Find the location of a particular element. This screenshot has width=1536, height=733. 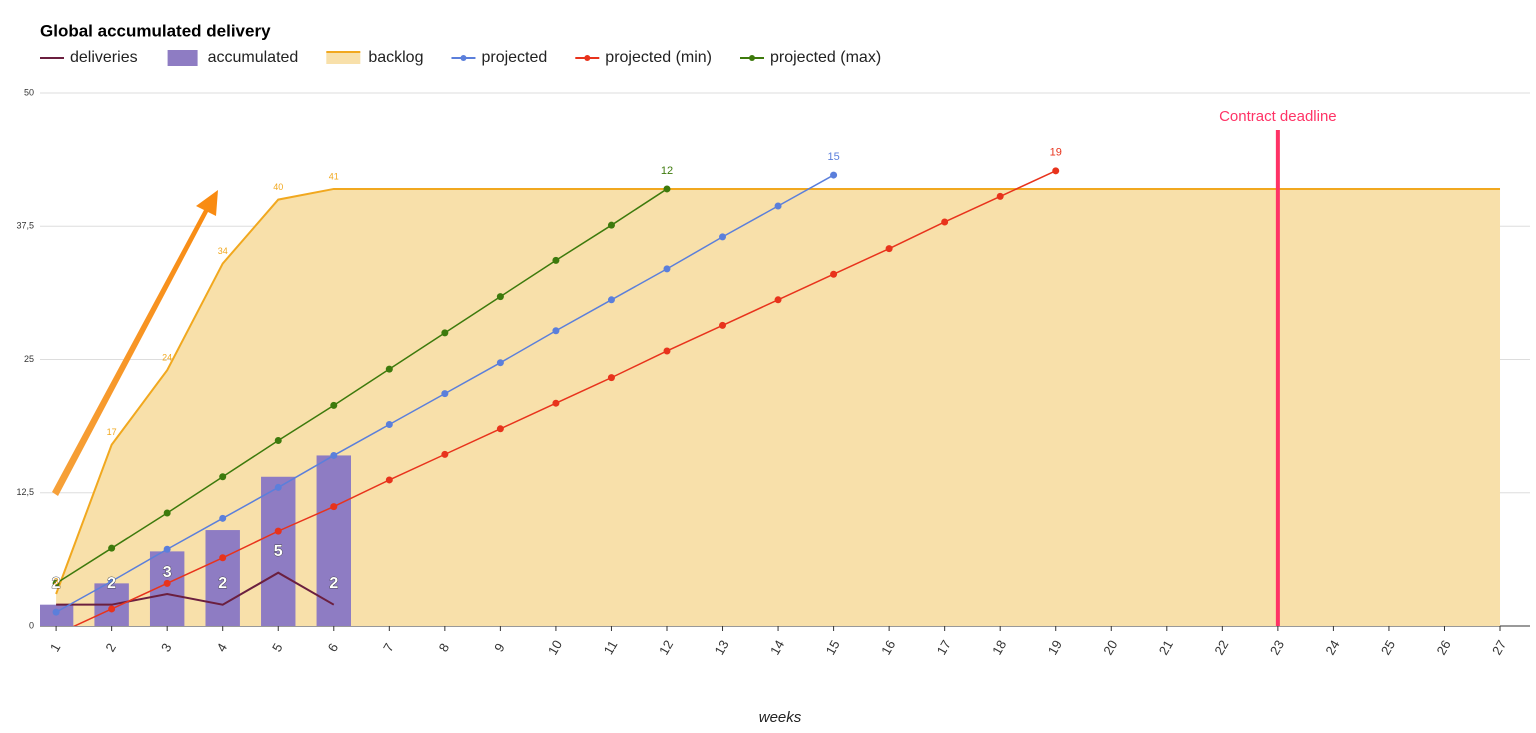

x-tick-label: 25 is located at coordinates (1388, 647).